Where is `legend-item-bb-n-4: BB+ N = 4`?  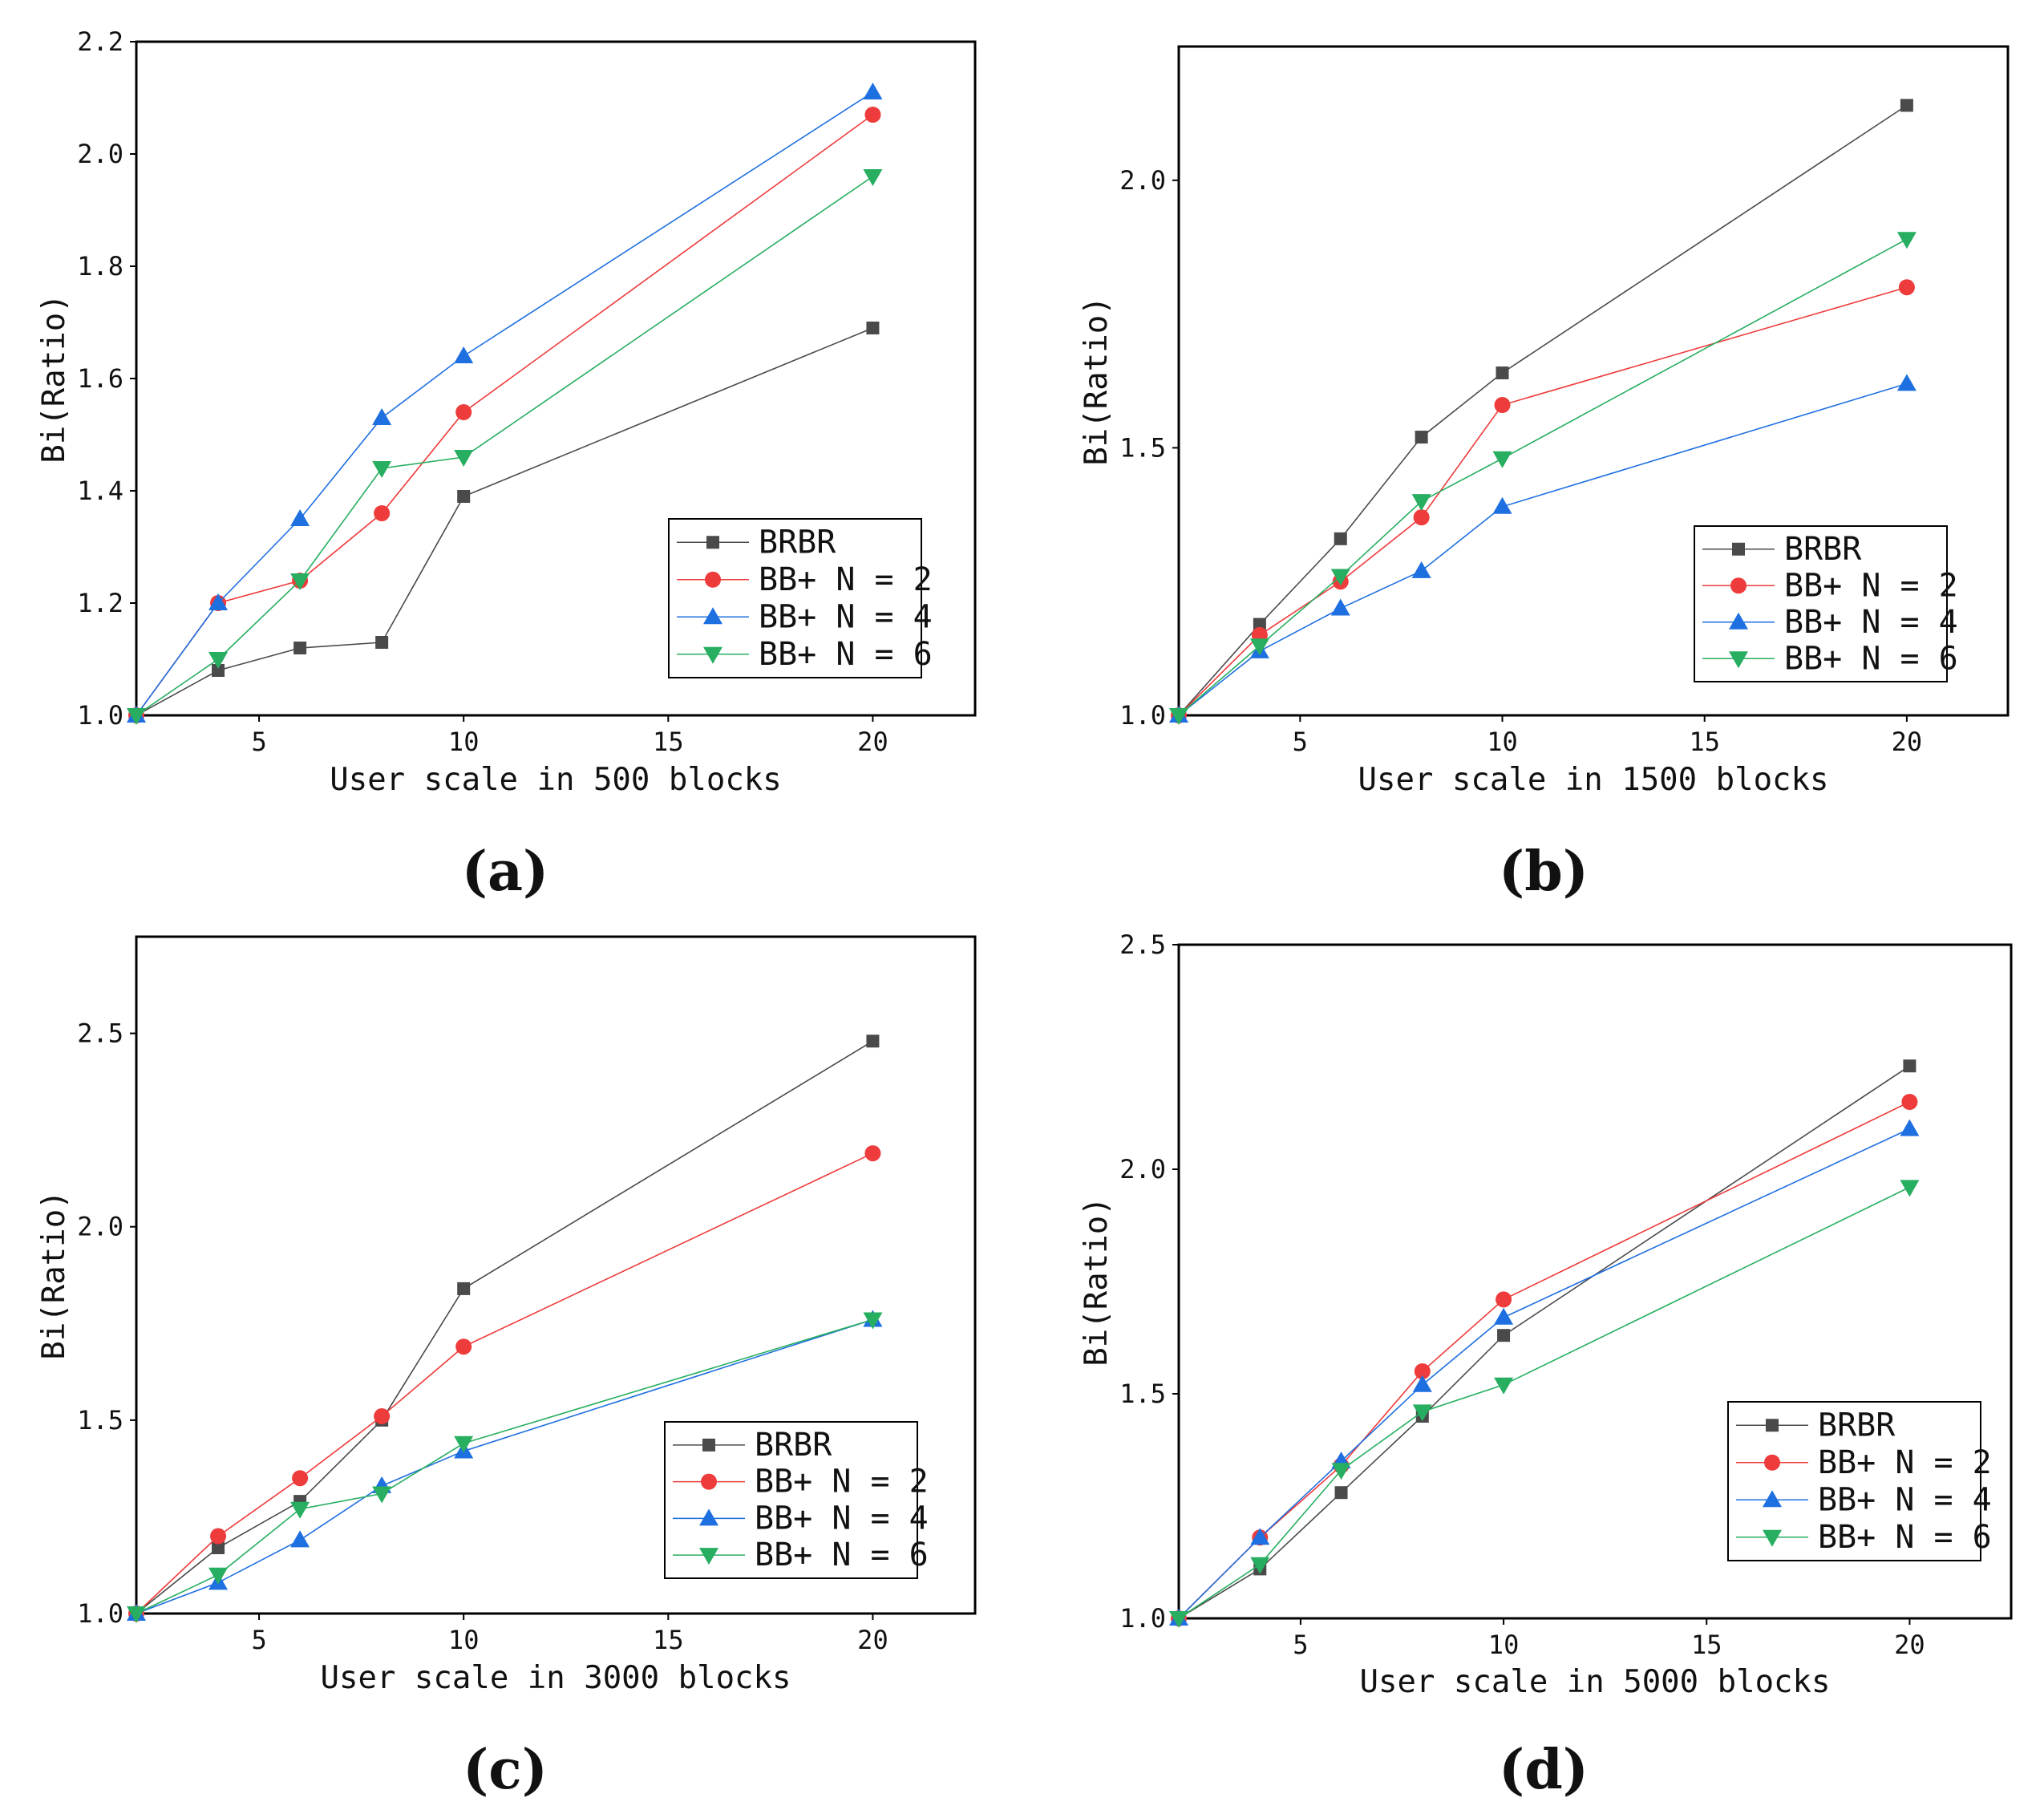
legend-item-bb-n-4: BB+ N = 4 is located at coordinates (1830, 622).